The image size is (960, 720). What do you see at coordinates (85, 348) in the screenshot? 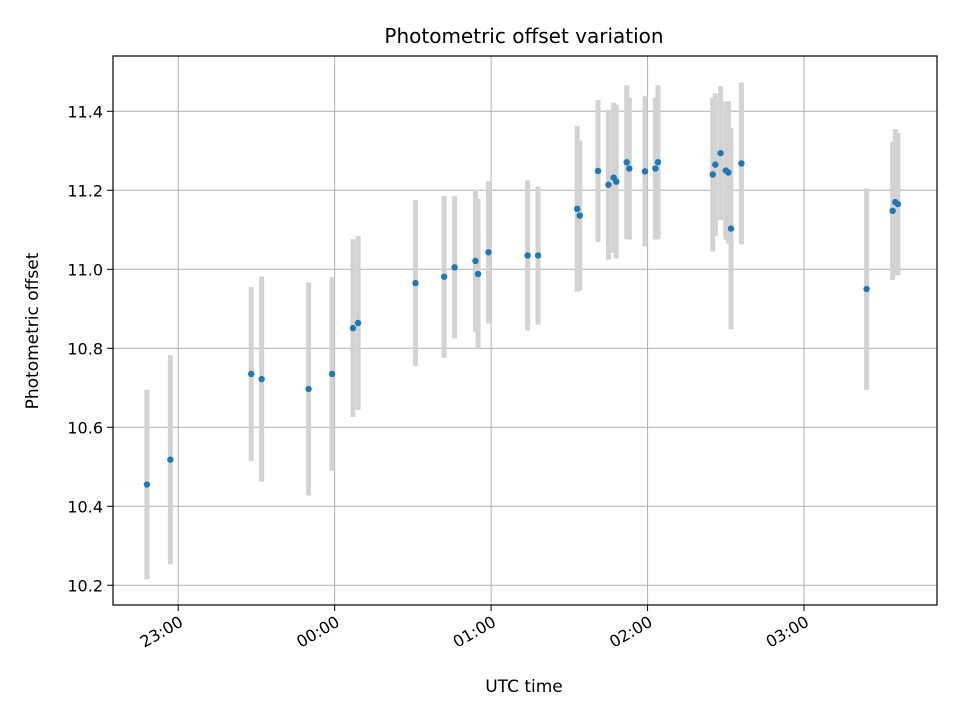
I see `y-tick-label: 10.8` at bounding box center [85, 348].